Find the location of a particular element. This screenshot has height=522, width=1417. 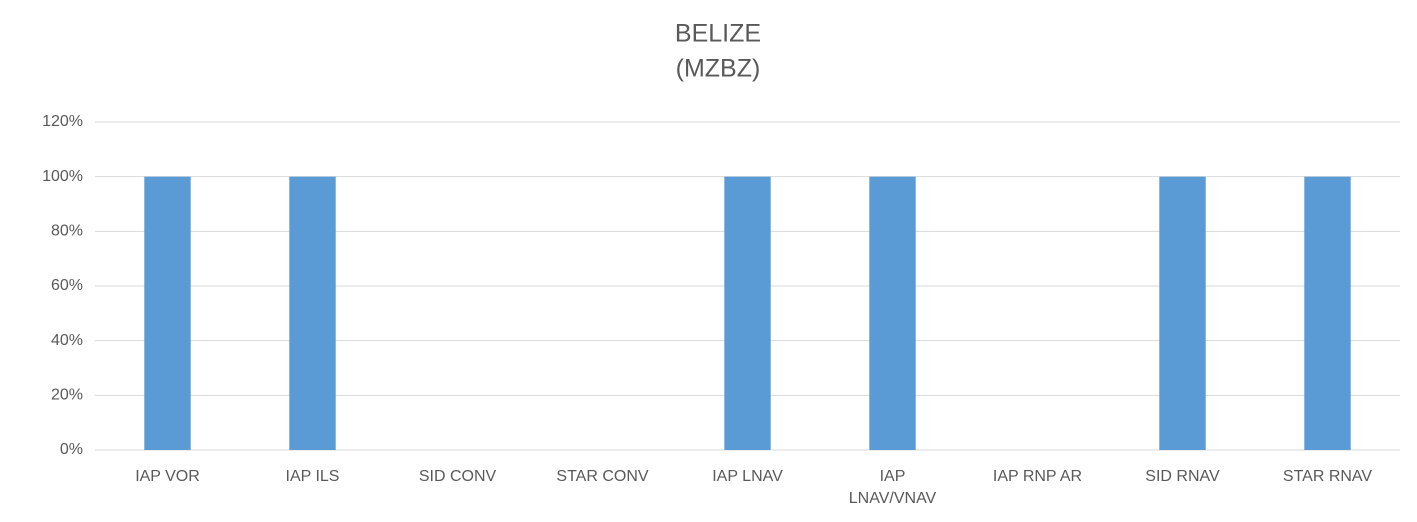

x-tick-label: IAP VOR is located at coordinates (167, 476).